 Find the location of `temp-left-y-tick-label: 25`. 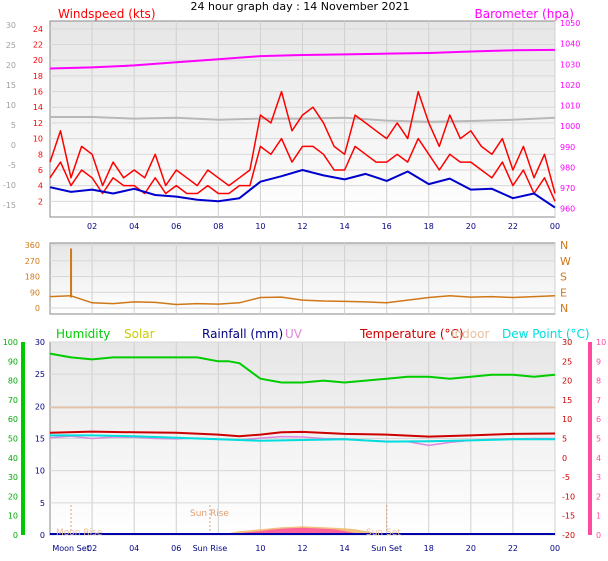

temp-left-y-tick-label: 25 is located at coordinates (40, 374).